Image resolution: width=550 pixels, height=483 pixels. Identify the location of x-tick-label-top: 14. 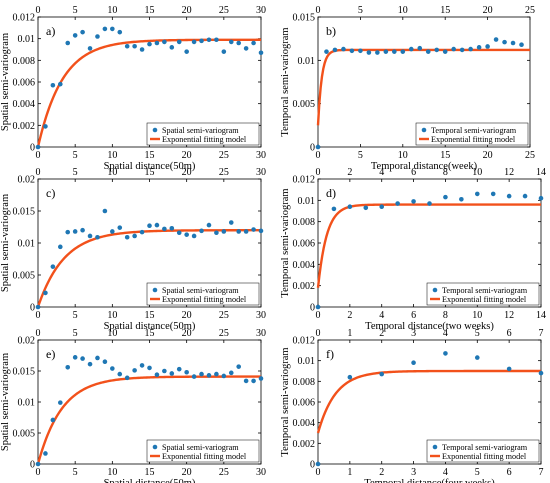
(541, 172).